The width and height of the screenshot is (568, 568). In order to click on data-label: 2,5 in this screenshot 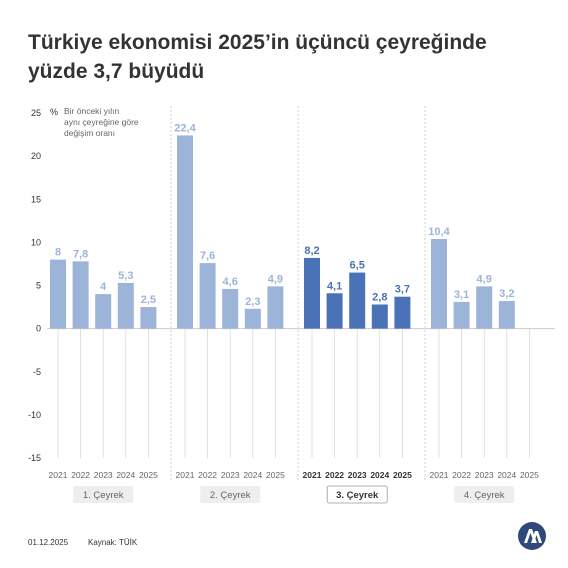, I will do `click(148, 300)`.